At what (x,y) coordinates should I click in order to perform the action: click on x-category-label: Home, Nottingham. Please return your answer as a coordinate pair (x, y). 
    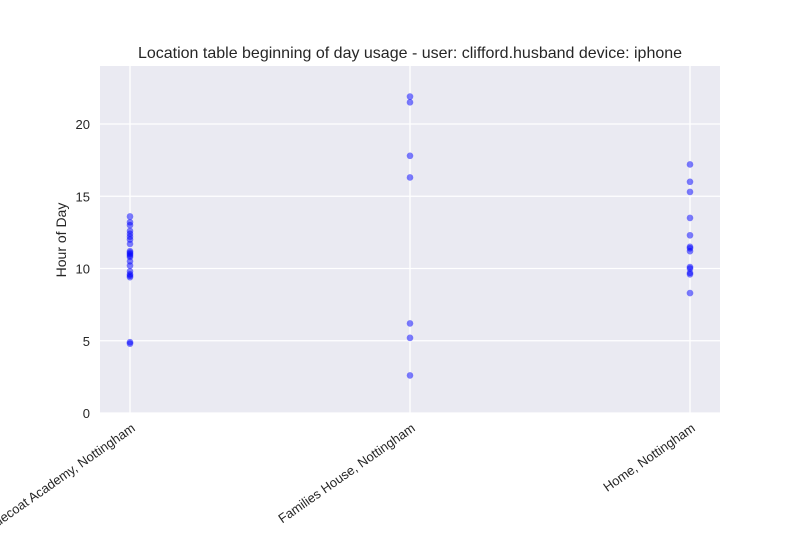
    Looking at the image, I should click on (648, 457).